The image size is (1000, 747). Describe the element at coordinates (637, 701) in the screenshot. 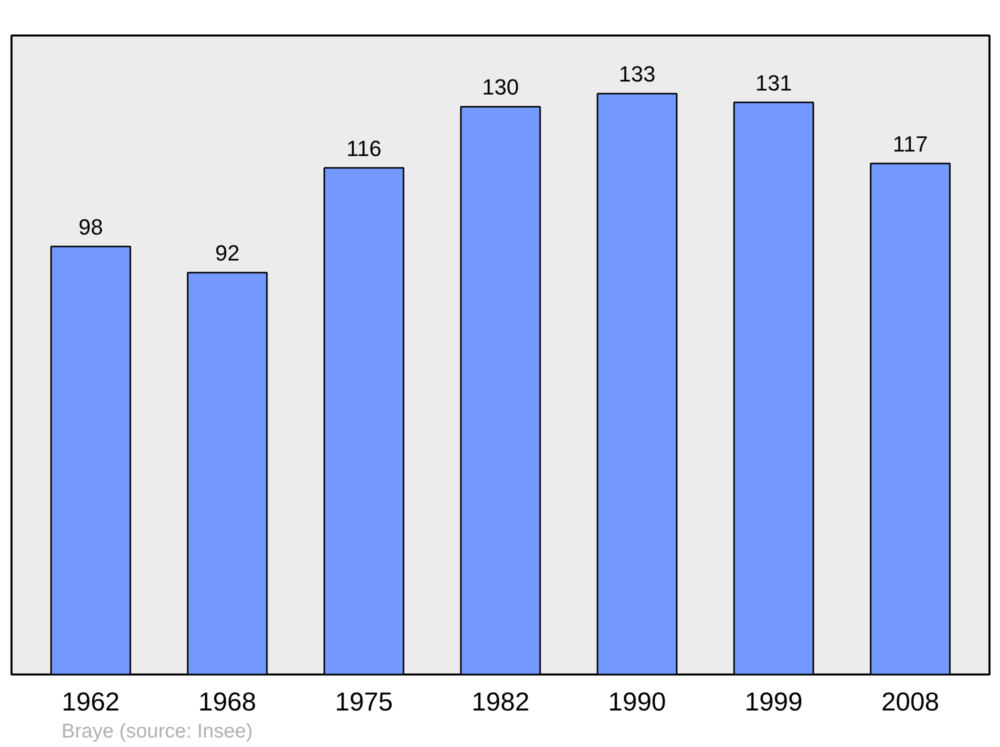

I see `x-tick-label: 1990` at that location.